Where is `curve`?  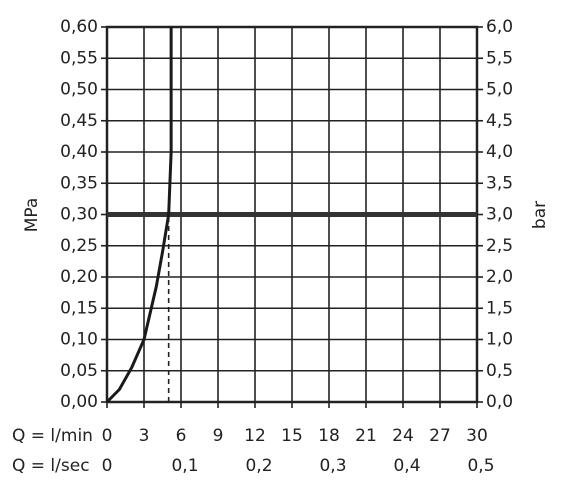
curve is located at coordinates (139, 215).